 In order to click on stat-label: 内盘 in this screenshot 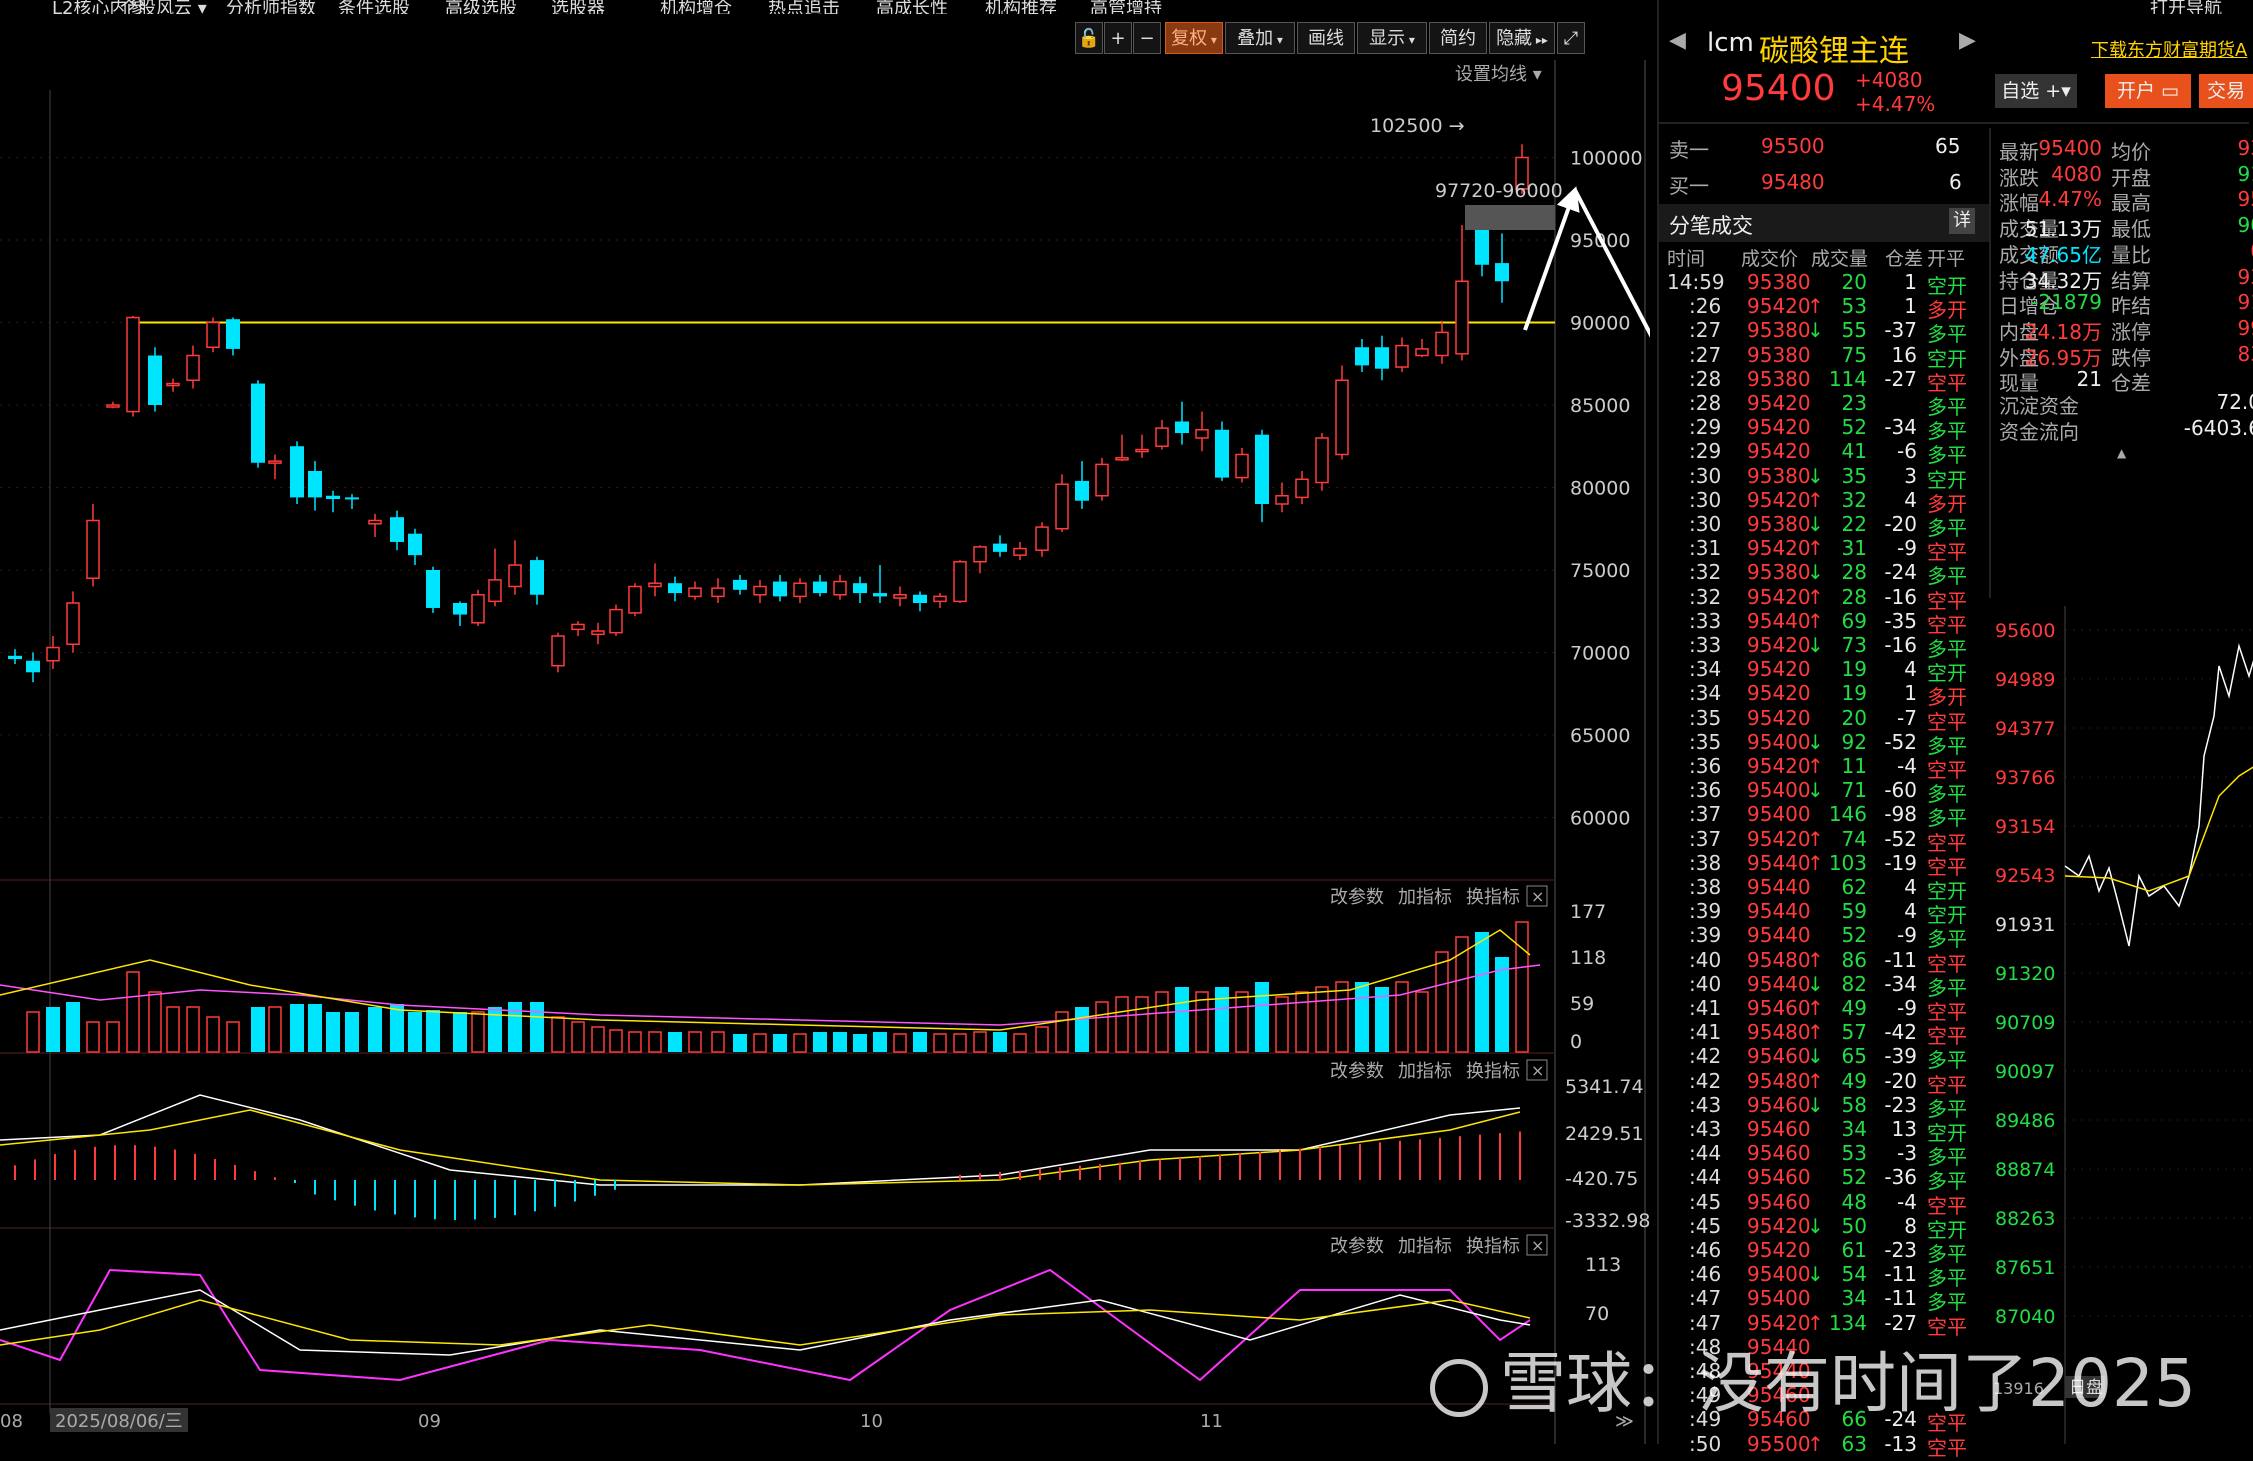, I will do `click(2019, 331)`.